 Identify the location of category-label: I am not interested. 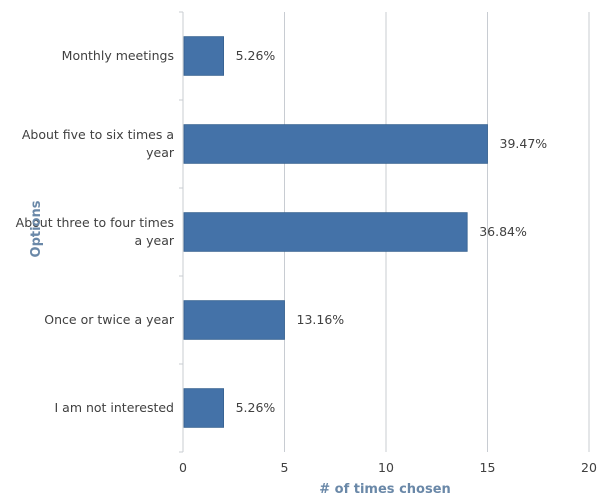
(115, 407).